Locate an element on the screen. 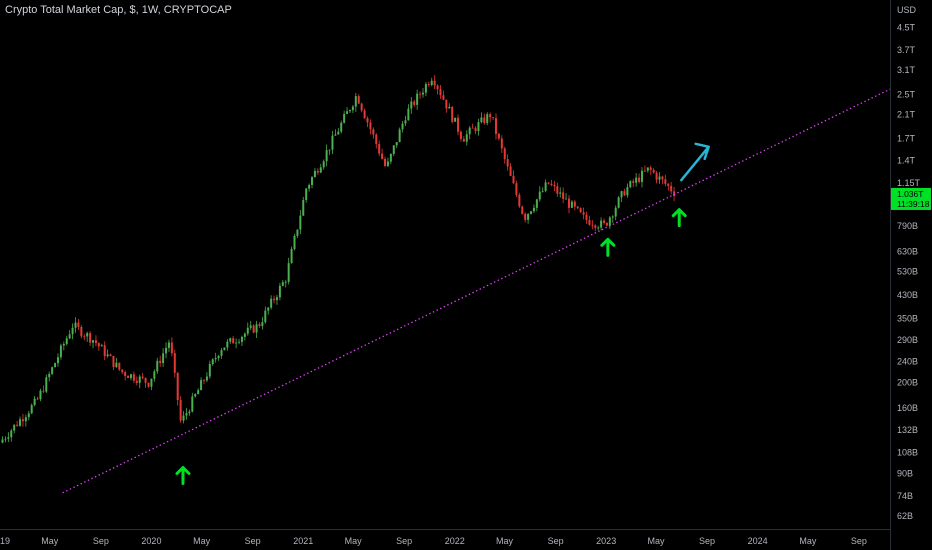 This screenshot has height=550, width=932. y-tick-label: 132B is located at coordinates (907, 430).